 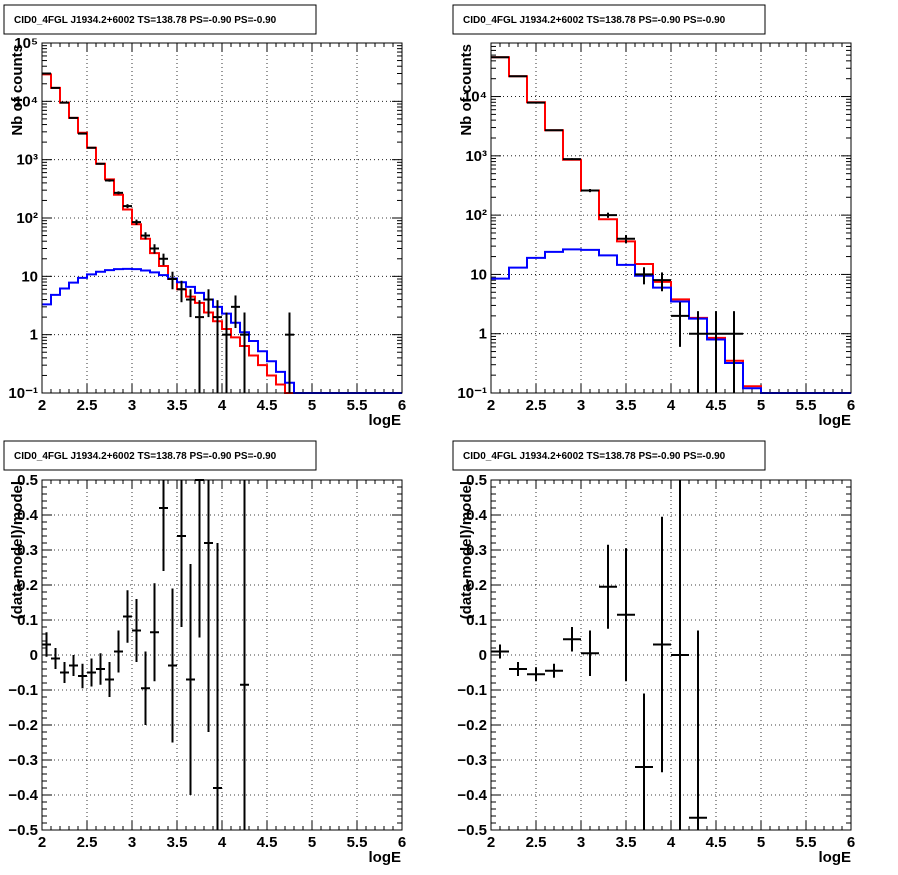 I want to click on y-tick-label: 0.2, so click(x=27, y=585).